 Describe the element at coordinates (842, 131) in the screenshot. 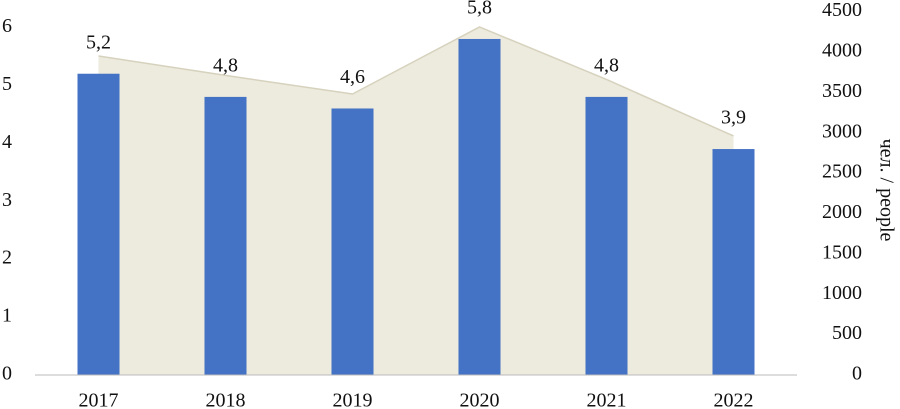

I see `y2-tick-label: 3000` at that location.